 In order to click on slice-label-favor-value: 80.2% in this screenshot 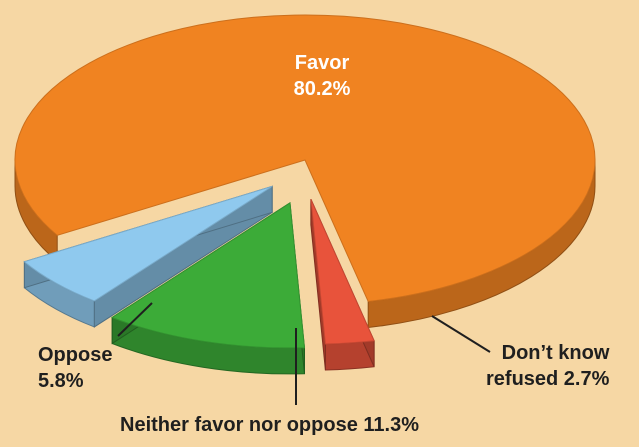, I will do `click(322, 89)`.